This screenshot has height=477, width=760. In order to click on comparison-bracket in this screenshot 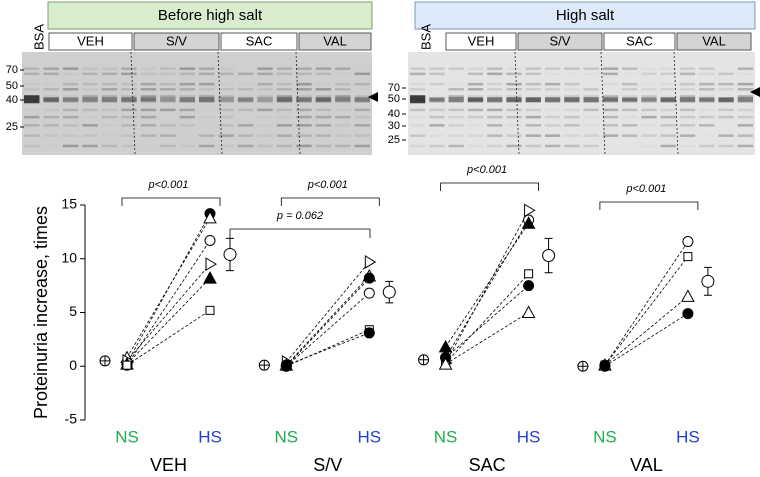, I will do `click(300, 233)`.